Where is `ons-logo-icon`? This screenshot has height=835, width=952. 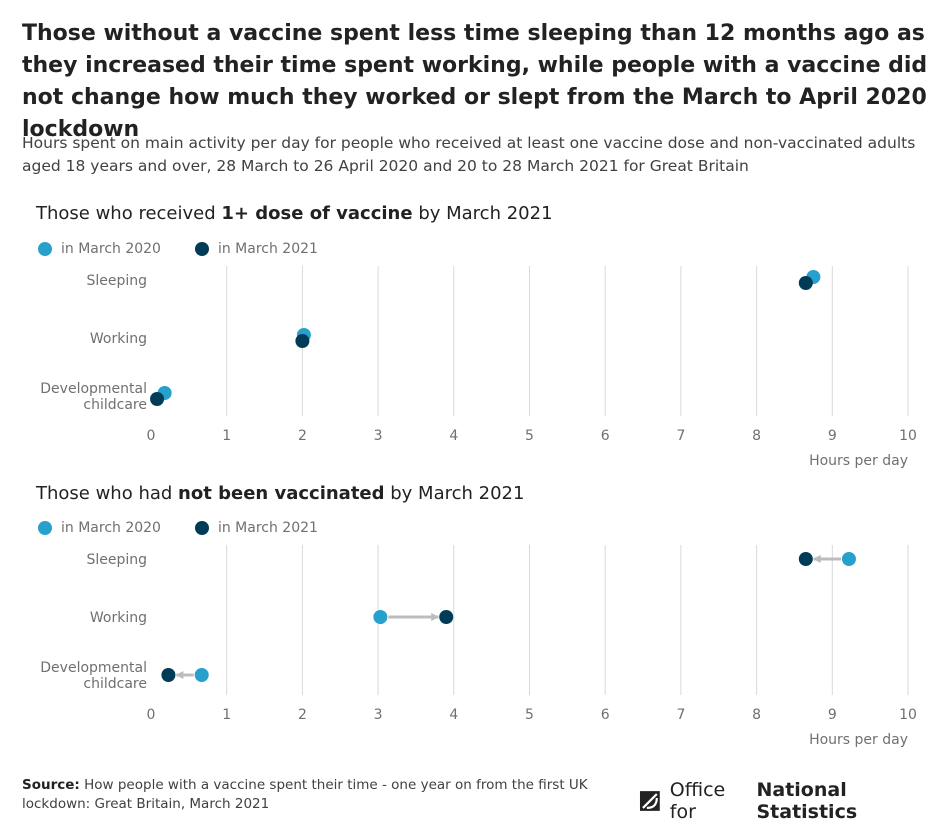
ons-logo-icon is located at coordinates (649, 801).